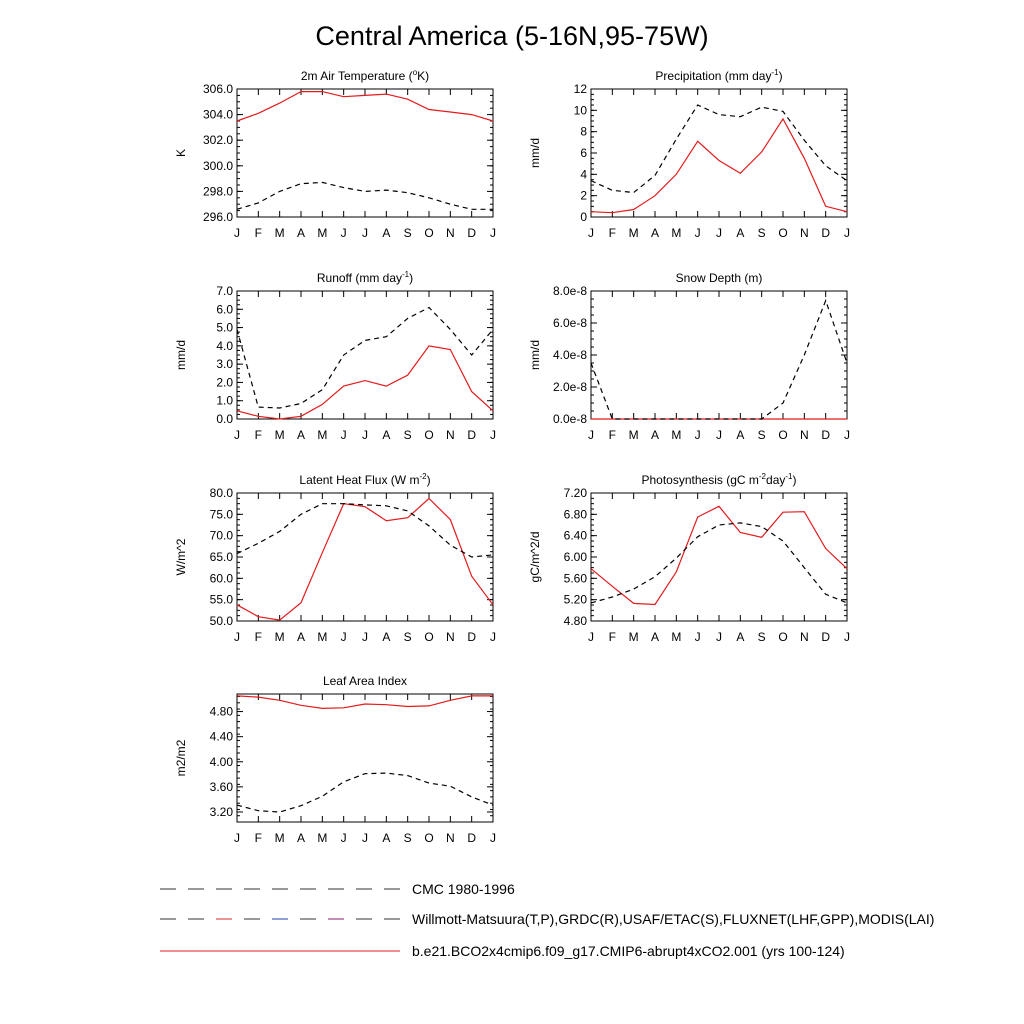  Describe the element at coordinates (570, 323) in the screenshot. I see `y-tick-label: 6.0e-8` at that location.